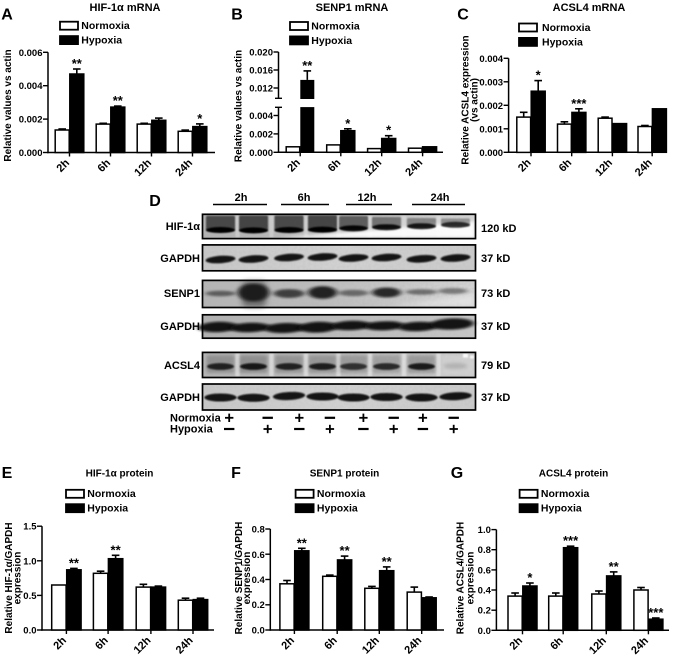  Describe the element at coordinates (344, 474) in the screenshot. I see `svg-text: SENP1 protein` at that location.